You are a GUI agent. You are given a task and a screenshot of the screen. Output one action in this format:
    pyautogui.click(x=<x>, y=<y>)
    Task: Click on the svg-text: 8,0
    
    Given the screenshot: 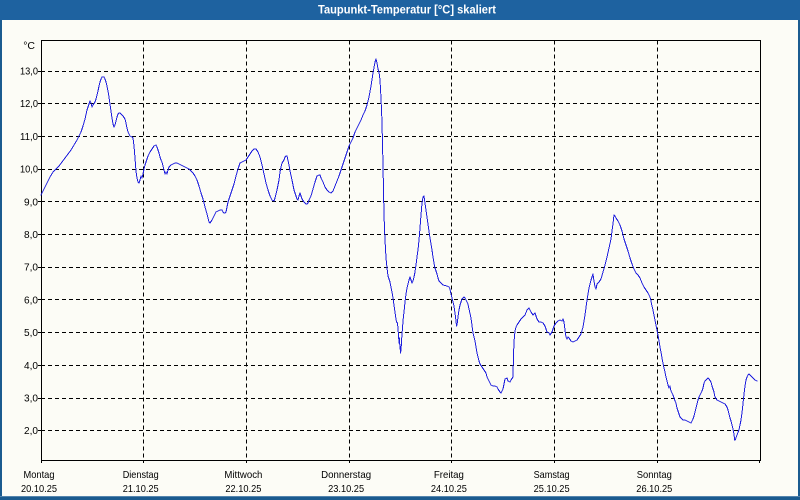 What is the action you would take?
    pyautogui.click(x=31, y=235)
    